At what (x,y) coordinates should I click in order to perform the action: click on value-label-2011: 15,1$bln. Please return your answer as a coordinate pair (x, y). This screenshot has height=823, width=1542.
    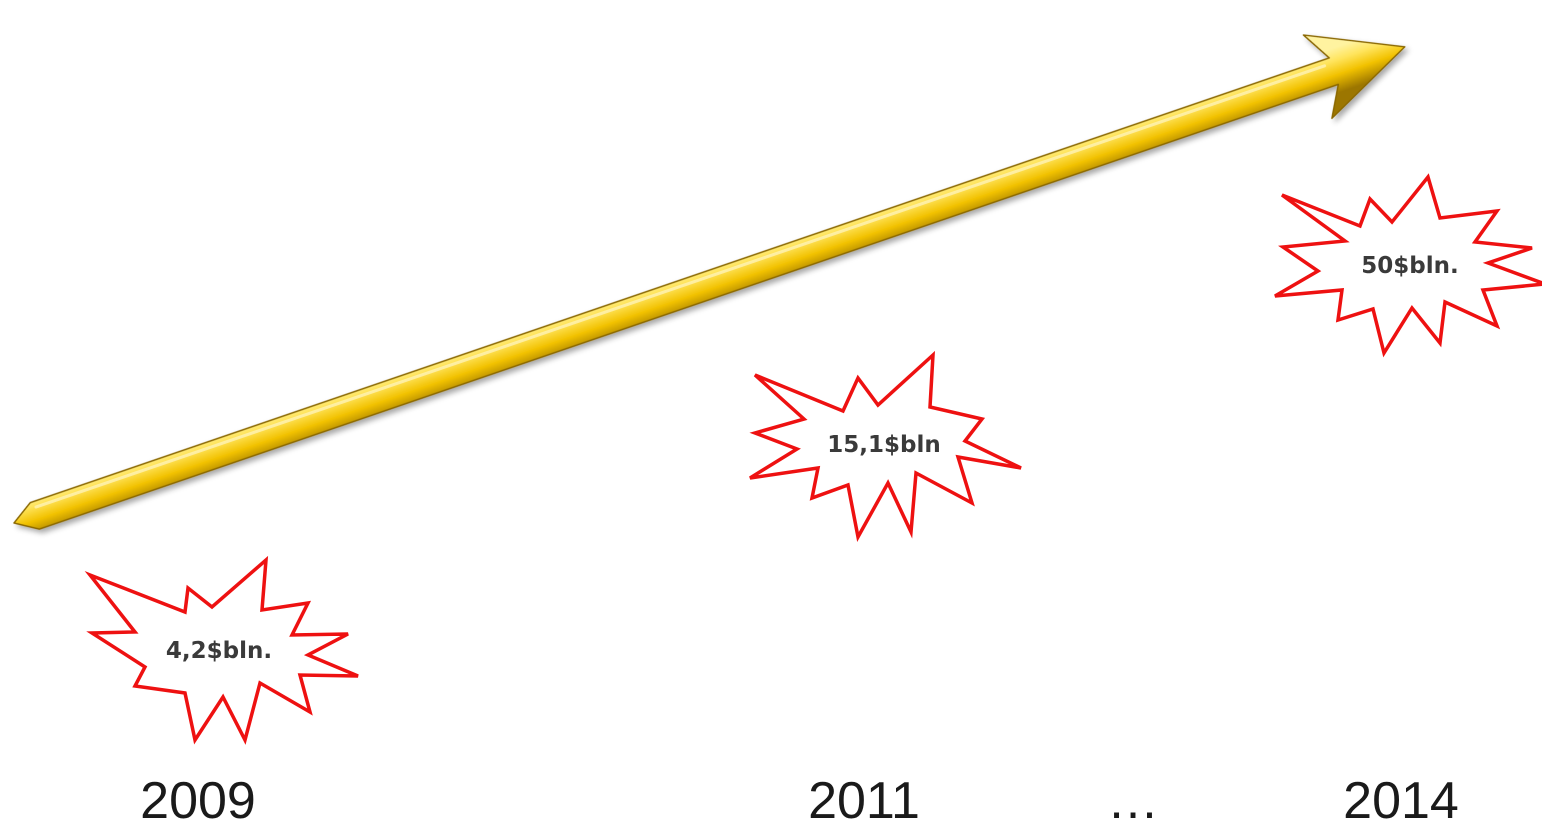
    Looking at the image, I should click on (883, 445).